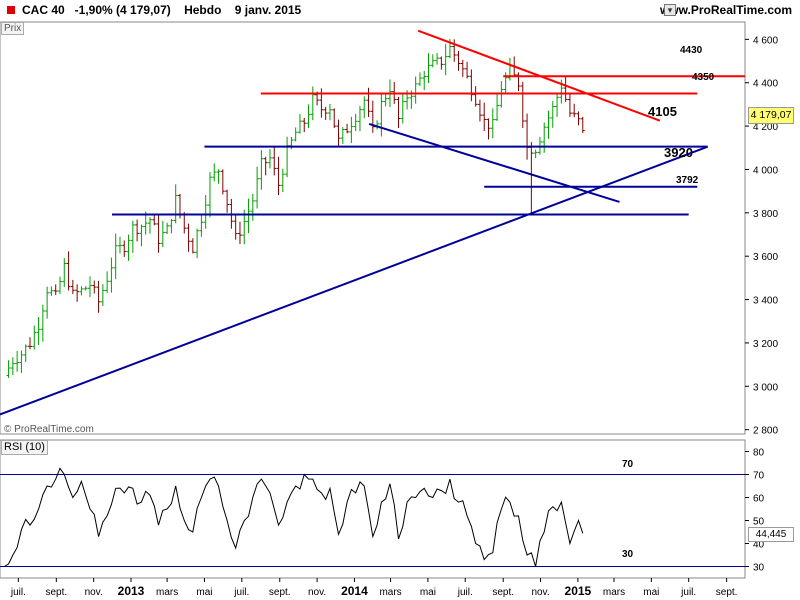 Image resolution: width=800 pixels, height=600 pixels. I want to click on rsi-level-label: 70, so click(628, 464).